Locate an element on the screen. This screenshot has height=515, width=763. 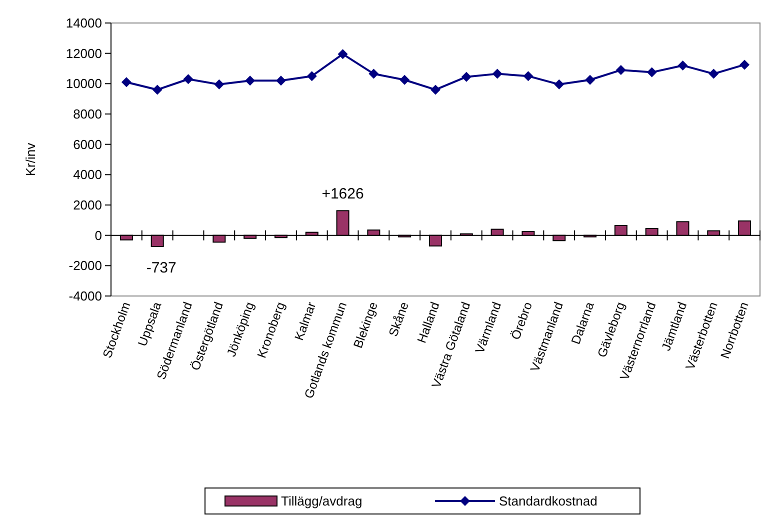
y-tick-label: -2000 is located at coordinates (85, 266).